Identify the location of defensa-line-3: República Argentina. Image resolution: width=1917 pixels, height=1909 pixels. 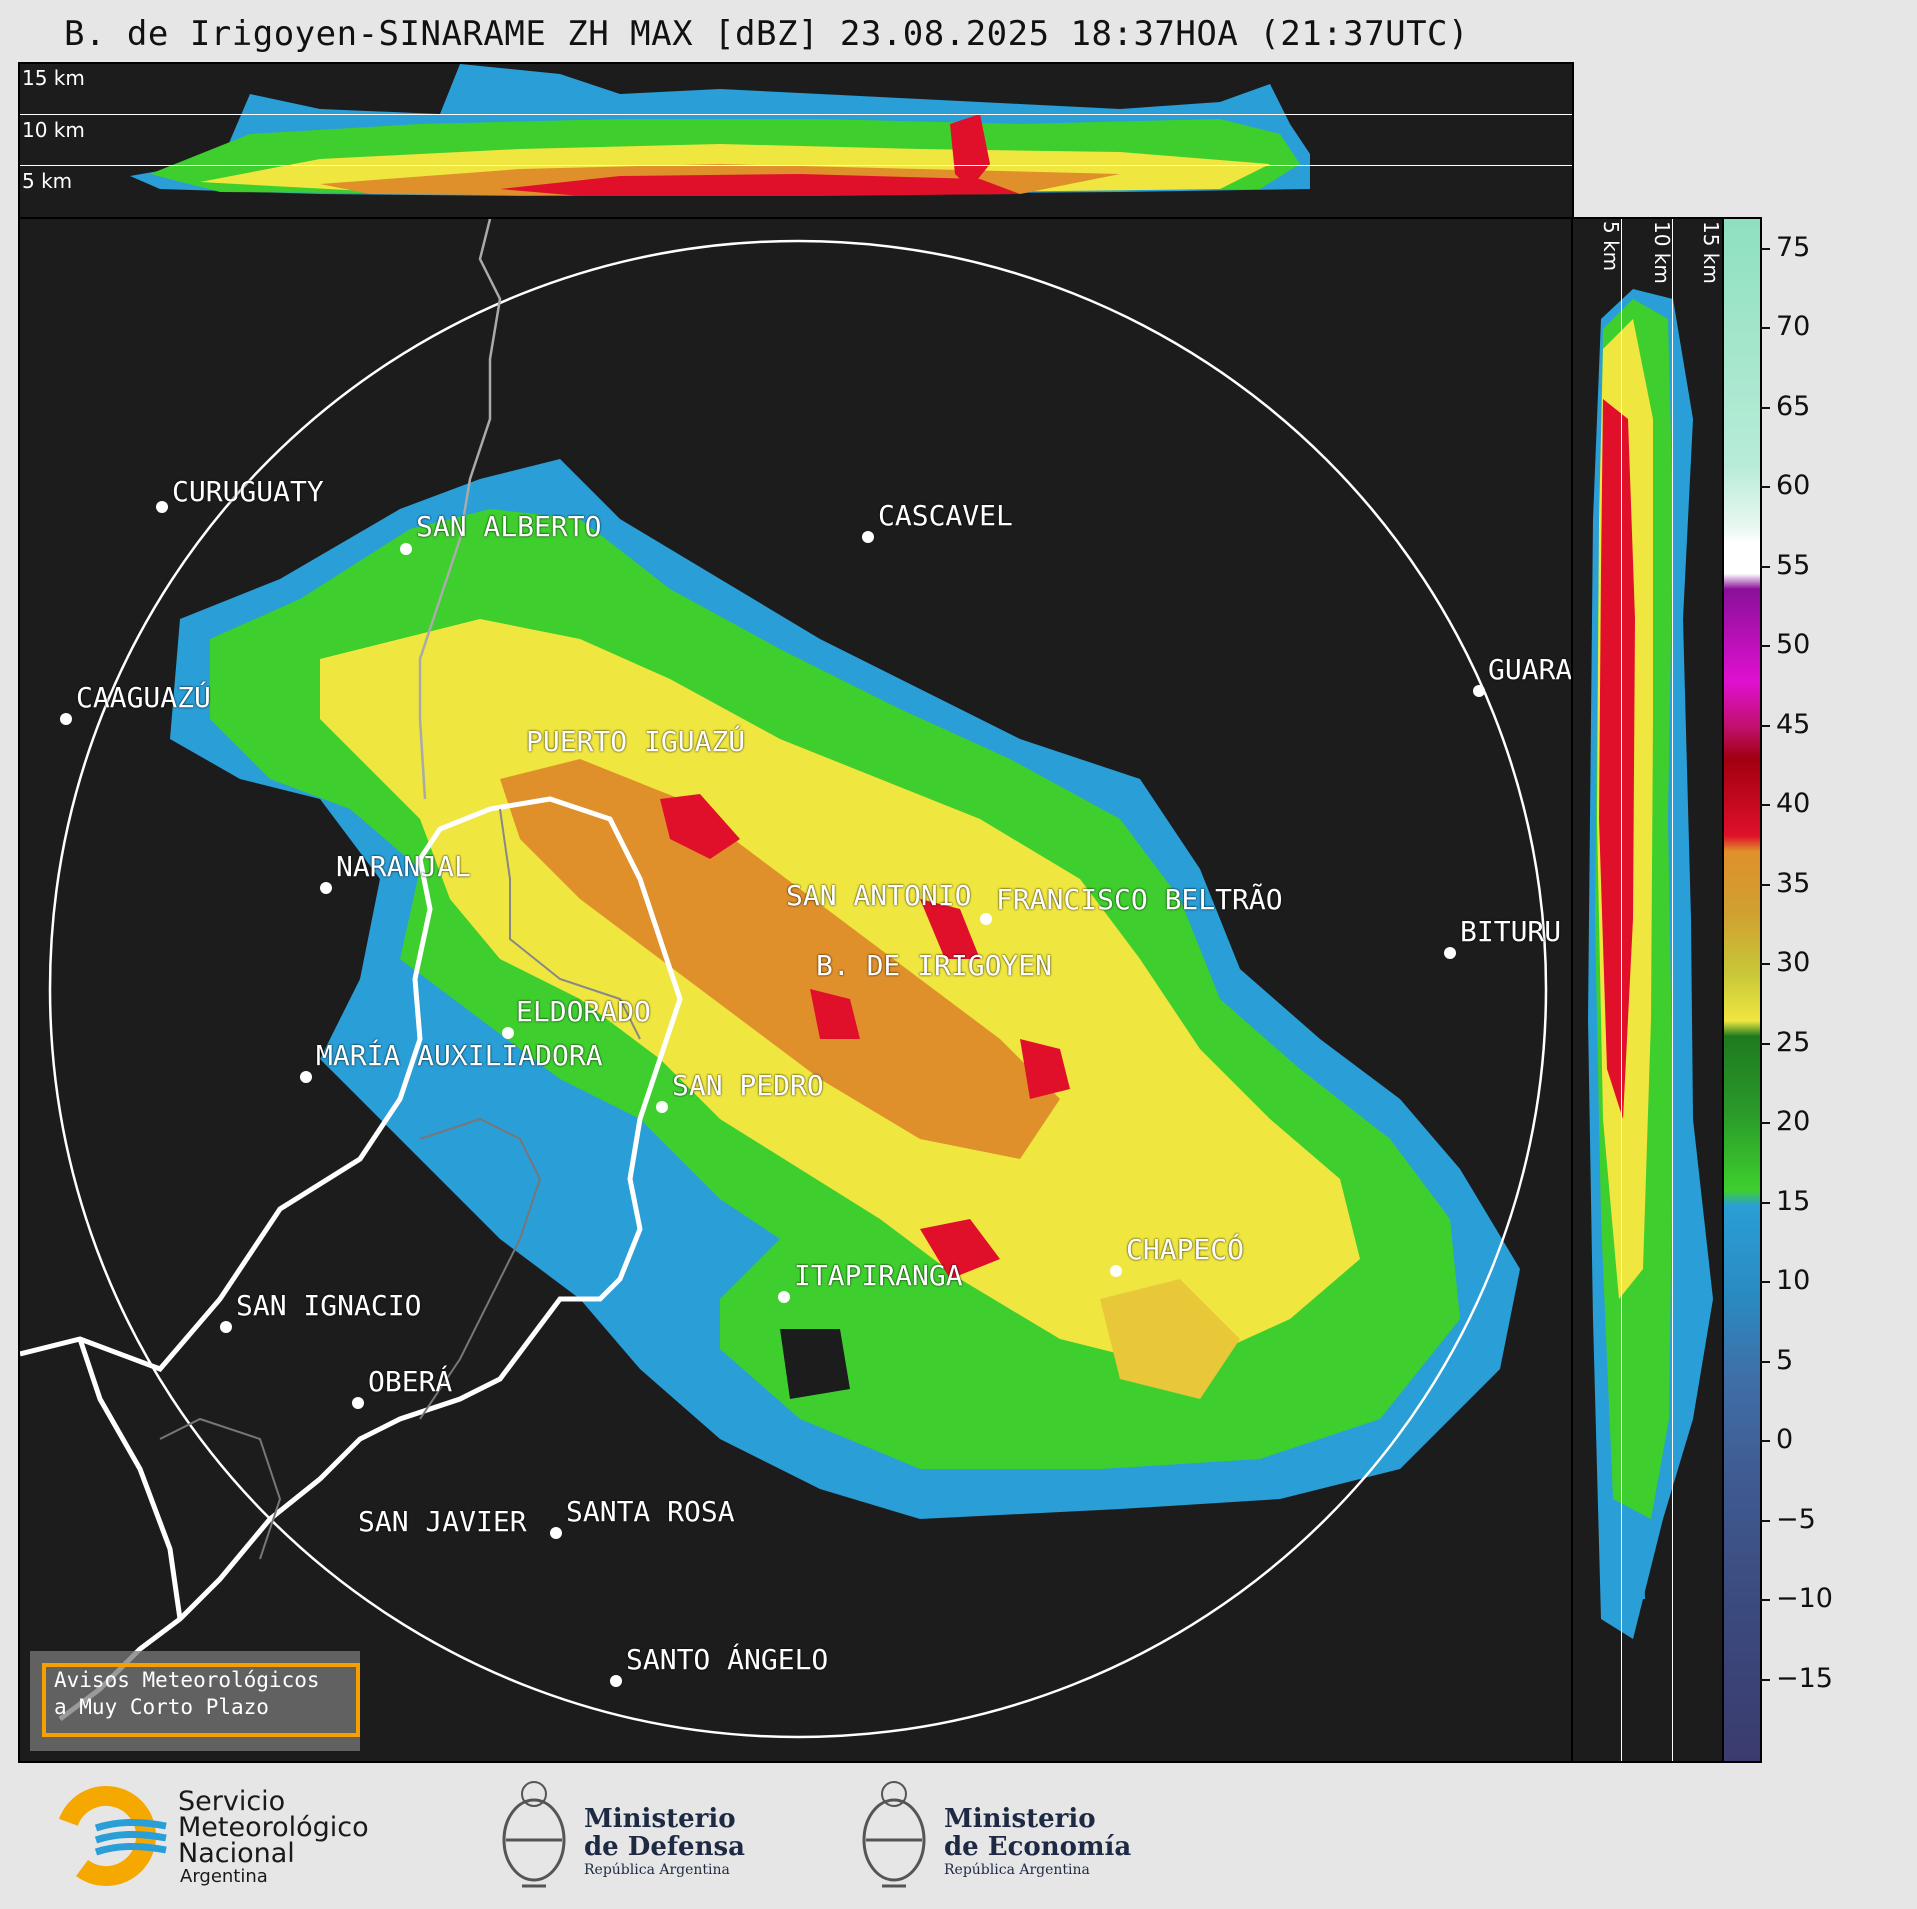
(657, 1870).